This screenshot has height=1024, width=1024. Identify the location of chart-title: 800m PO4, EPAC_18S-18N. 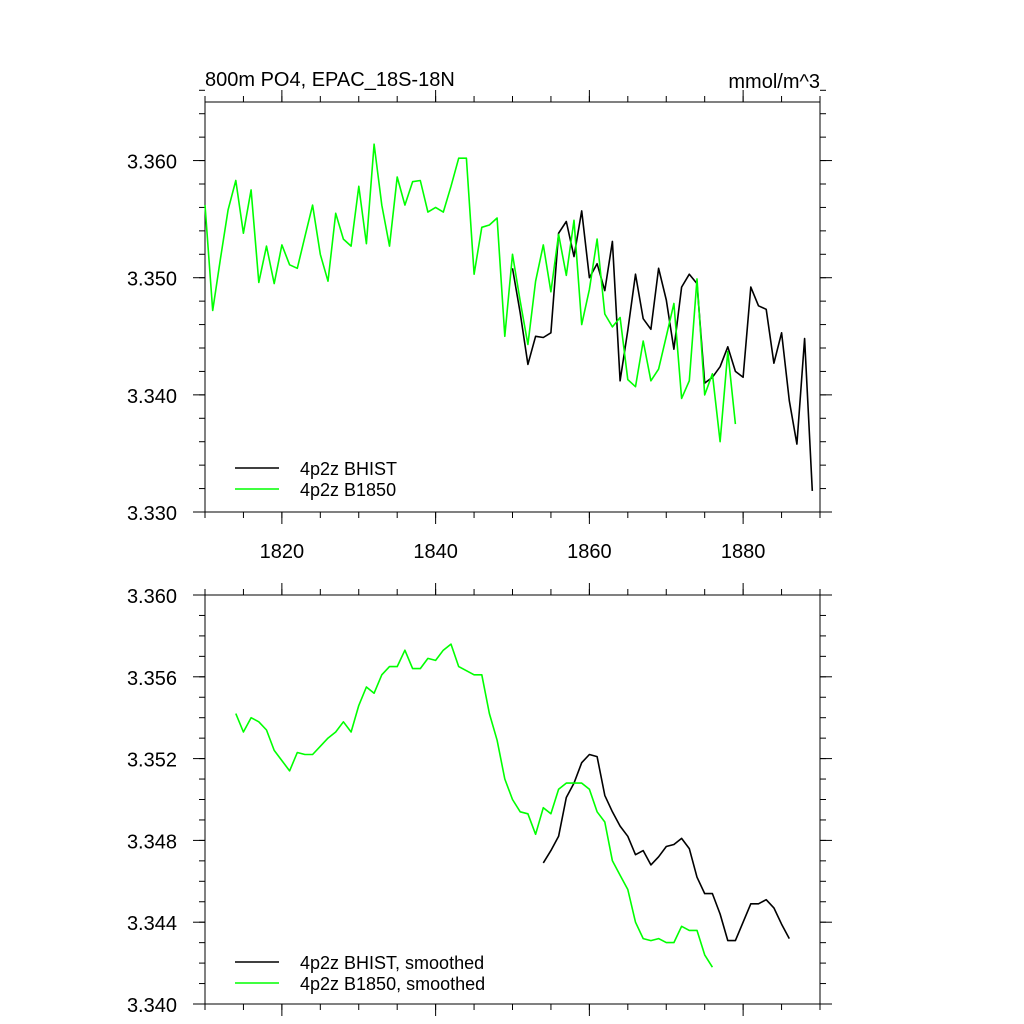
(330, 80).